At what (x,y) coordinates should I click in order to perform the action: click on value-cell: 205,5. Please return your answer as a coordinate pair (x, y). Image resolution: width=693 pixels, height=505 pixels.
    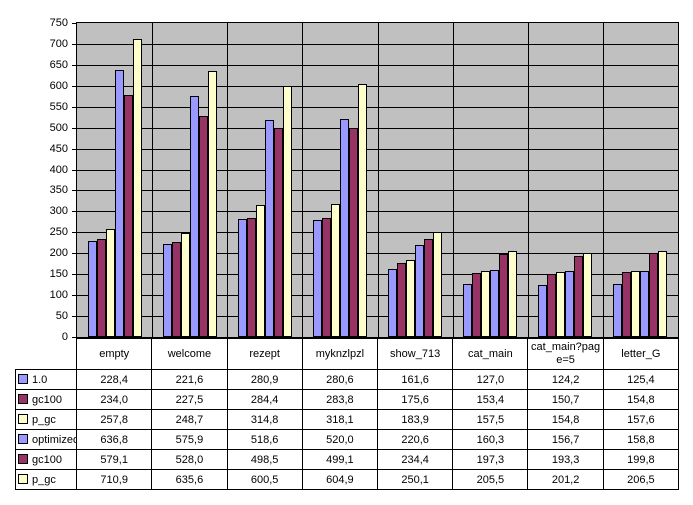
    Looking at the image, I should click on (490, 479).